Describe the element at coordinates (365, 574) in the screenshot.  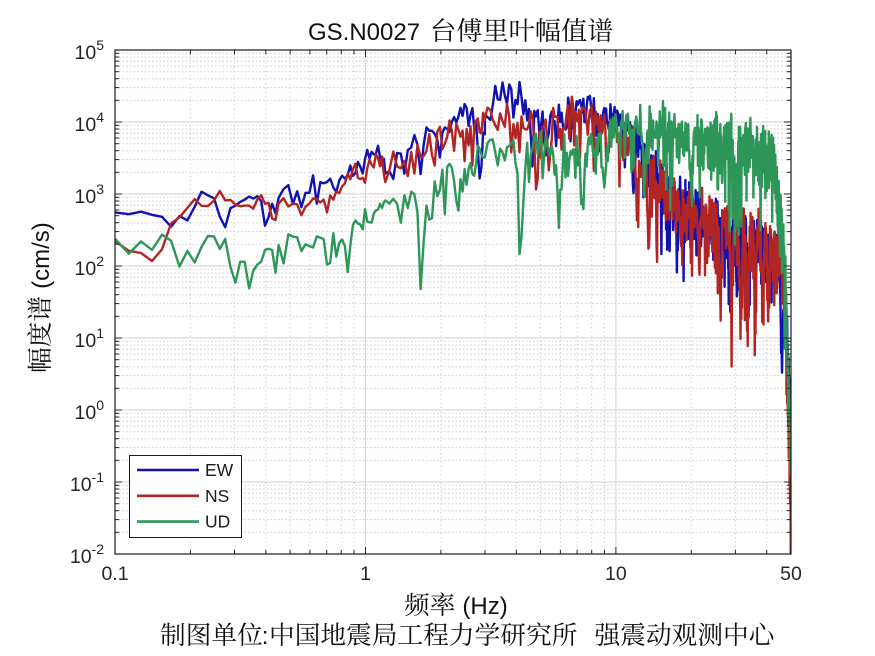
I see `svg-text: 1` at that location.